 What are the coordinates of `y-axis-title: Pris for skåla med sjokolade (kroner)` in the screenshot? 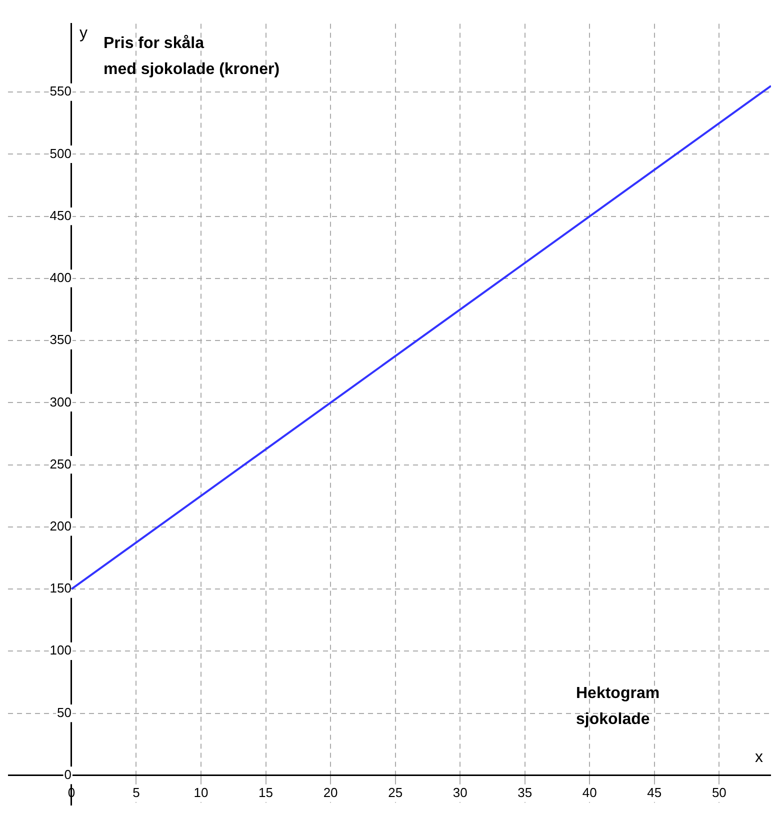 It's located at (191, 56).